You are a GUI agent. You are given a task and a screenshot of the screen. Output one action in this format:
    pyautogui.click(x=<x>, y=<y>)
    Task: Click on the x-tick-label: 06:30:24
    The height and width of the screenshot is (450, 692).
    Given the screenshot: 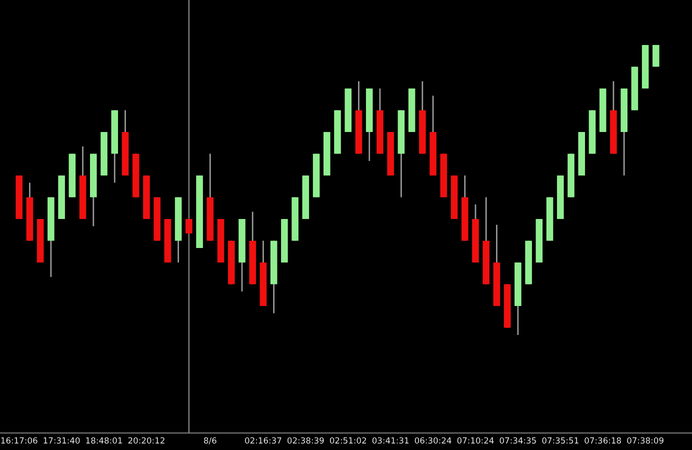 What is the action you would take?
    pyautogui.click(x=433, y=440)
    